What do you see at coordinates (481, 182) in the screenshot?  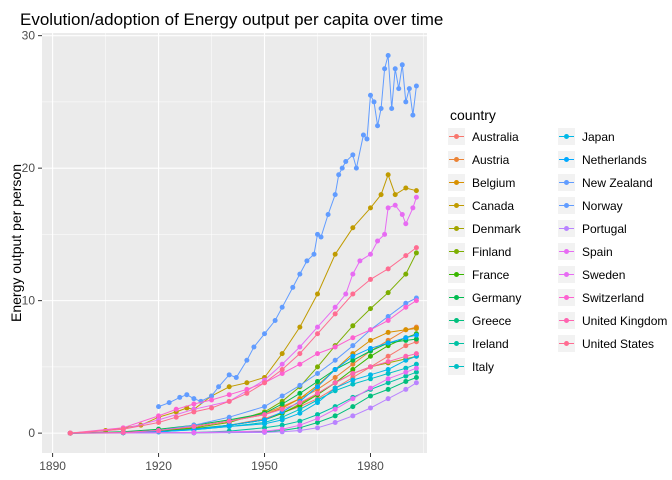 I see `legend-item-belgium: Belgium` at bounding box center [481, 182].